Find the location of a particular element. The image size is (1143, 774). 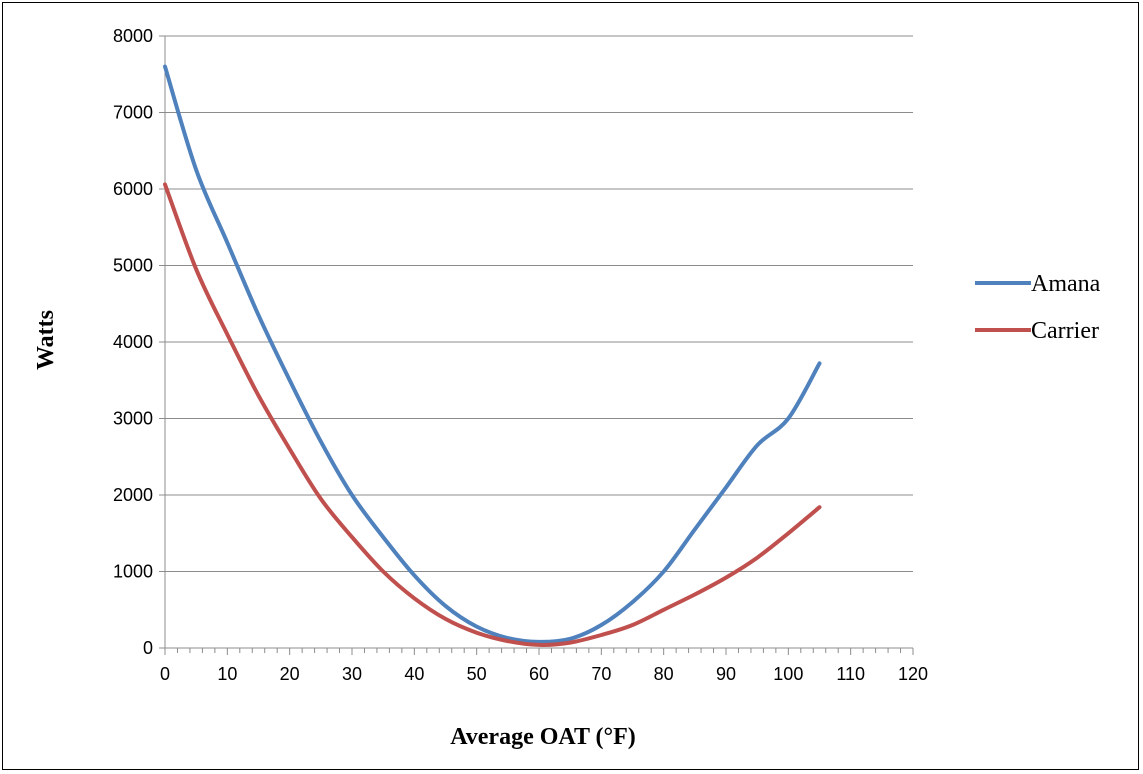

x-tick-label: 90 is located at coordinates (726, 674).